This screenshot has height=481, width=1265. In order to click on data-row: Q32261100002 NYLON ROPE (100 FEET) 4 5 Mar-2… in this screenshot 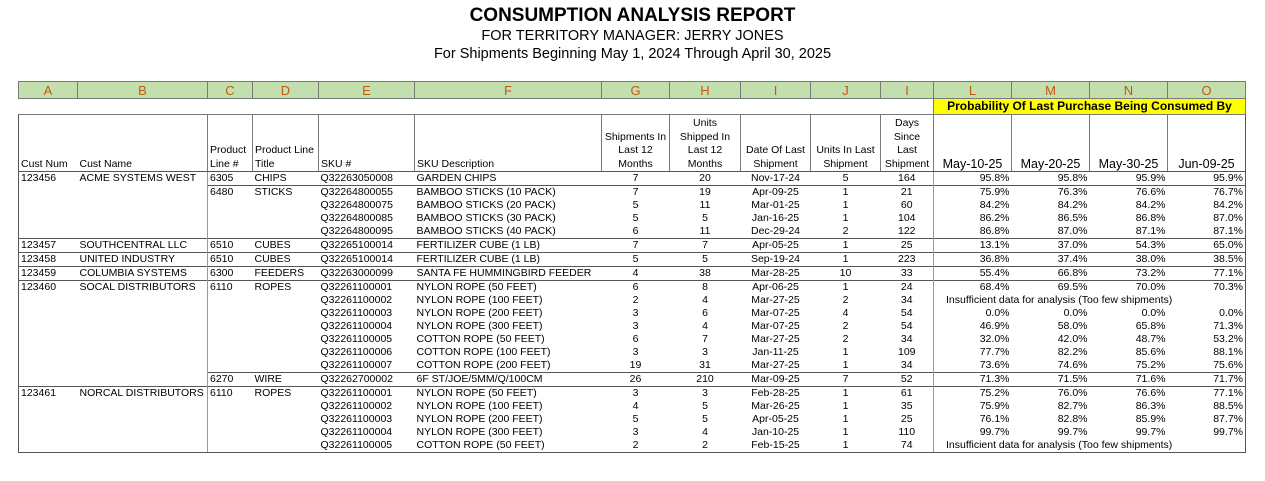, I will do `click(632, 406)`.